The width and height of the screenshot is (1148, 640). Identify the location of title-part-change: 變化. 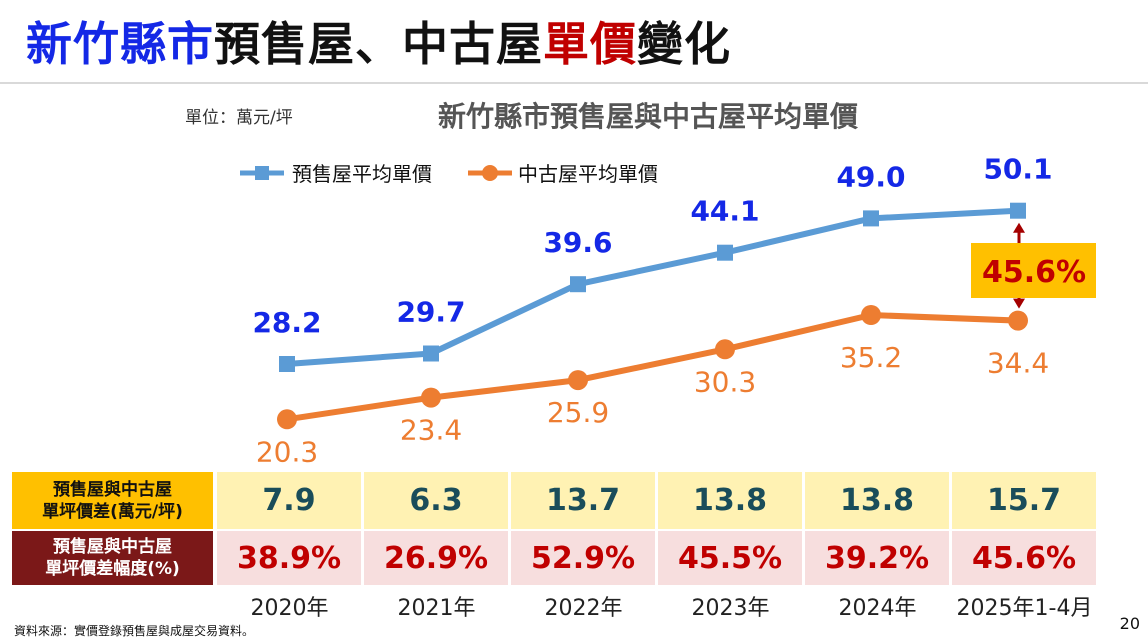
(684, 44).